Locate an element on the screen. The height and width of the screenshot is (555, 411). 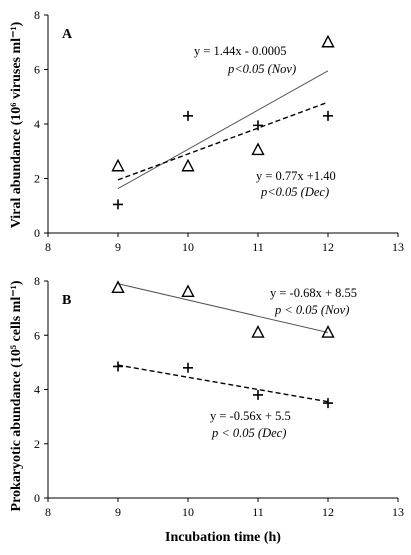
series-2-equation: y = 0.77x +1.40 is located at coordinates (296, 176).